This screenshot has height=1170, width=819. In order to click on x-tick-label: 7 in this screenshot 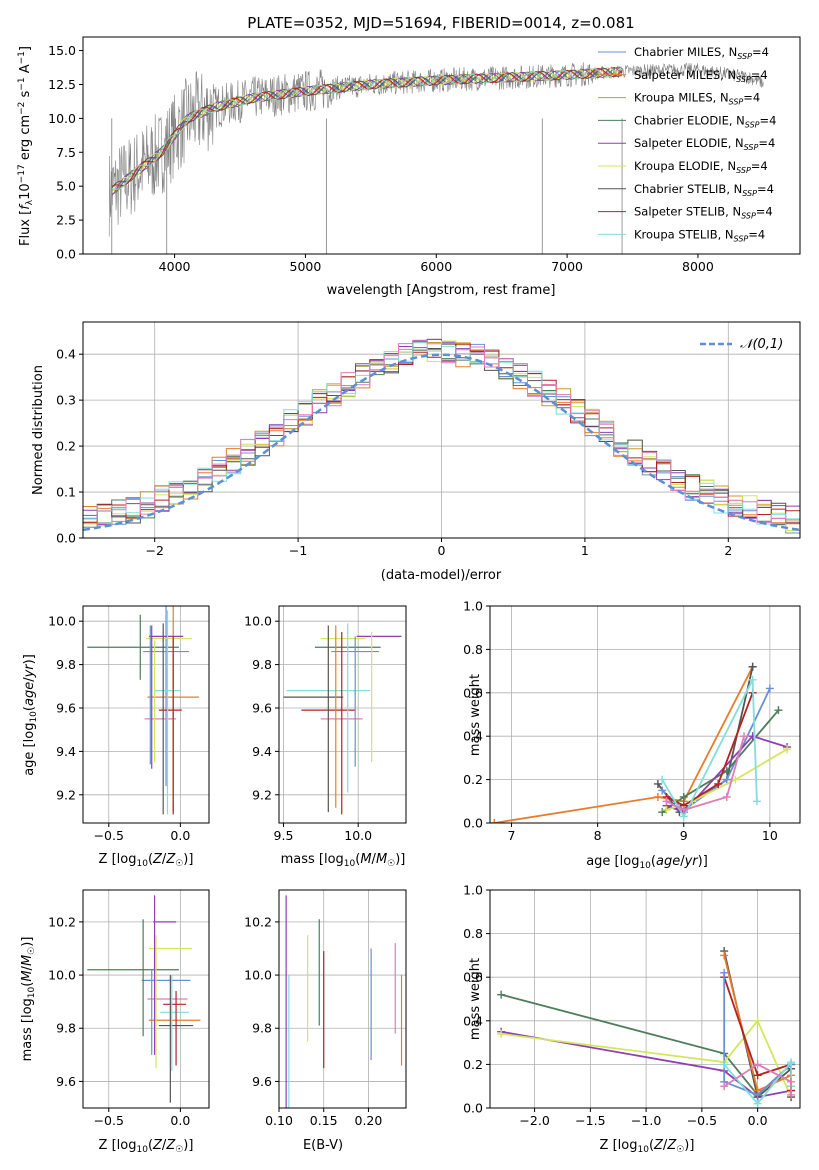, I will do `click(512, 835)`.